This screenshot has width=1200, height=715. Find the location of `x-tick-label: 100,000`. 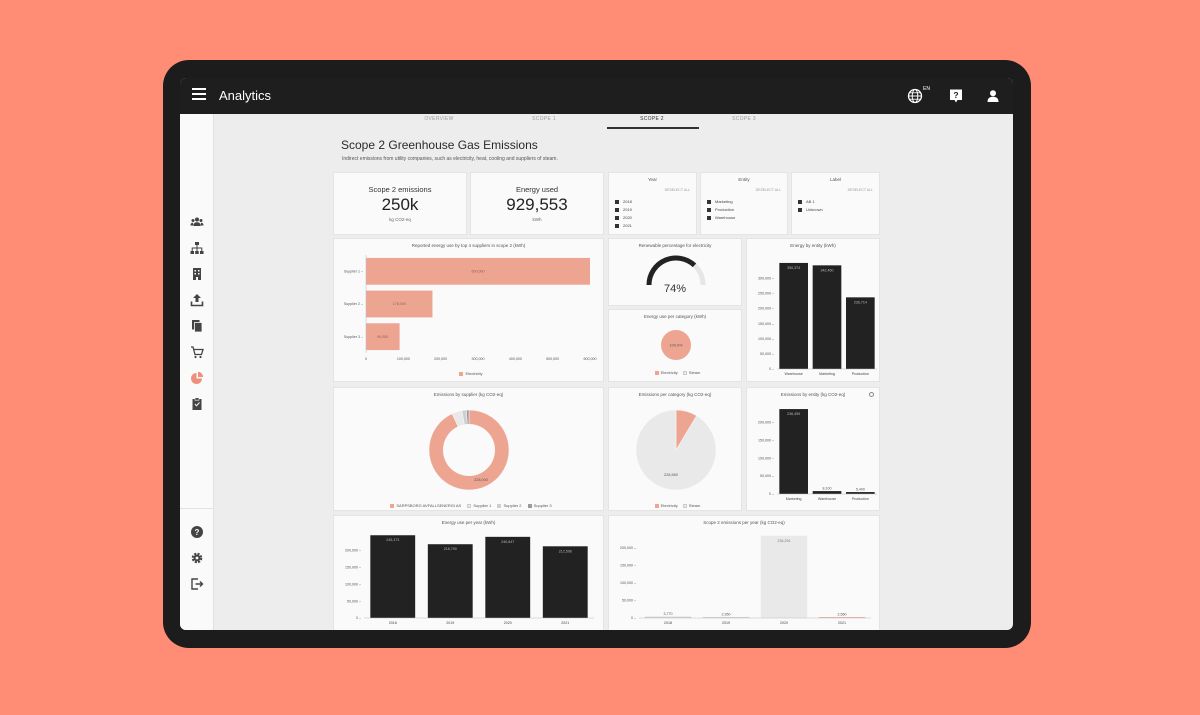

x-tick-label: 100,000 is located at coordinates (403, 359).